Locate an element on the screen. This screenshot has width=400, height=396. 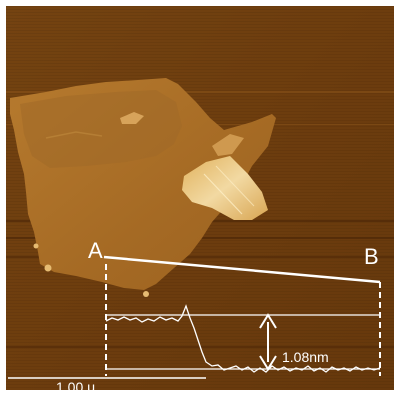
bright-spot is located at coordinates (132, 118).